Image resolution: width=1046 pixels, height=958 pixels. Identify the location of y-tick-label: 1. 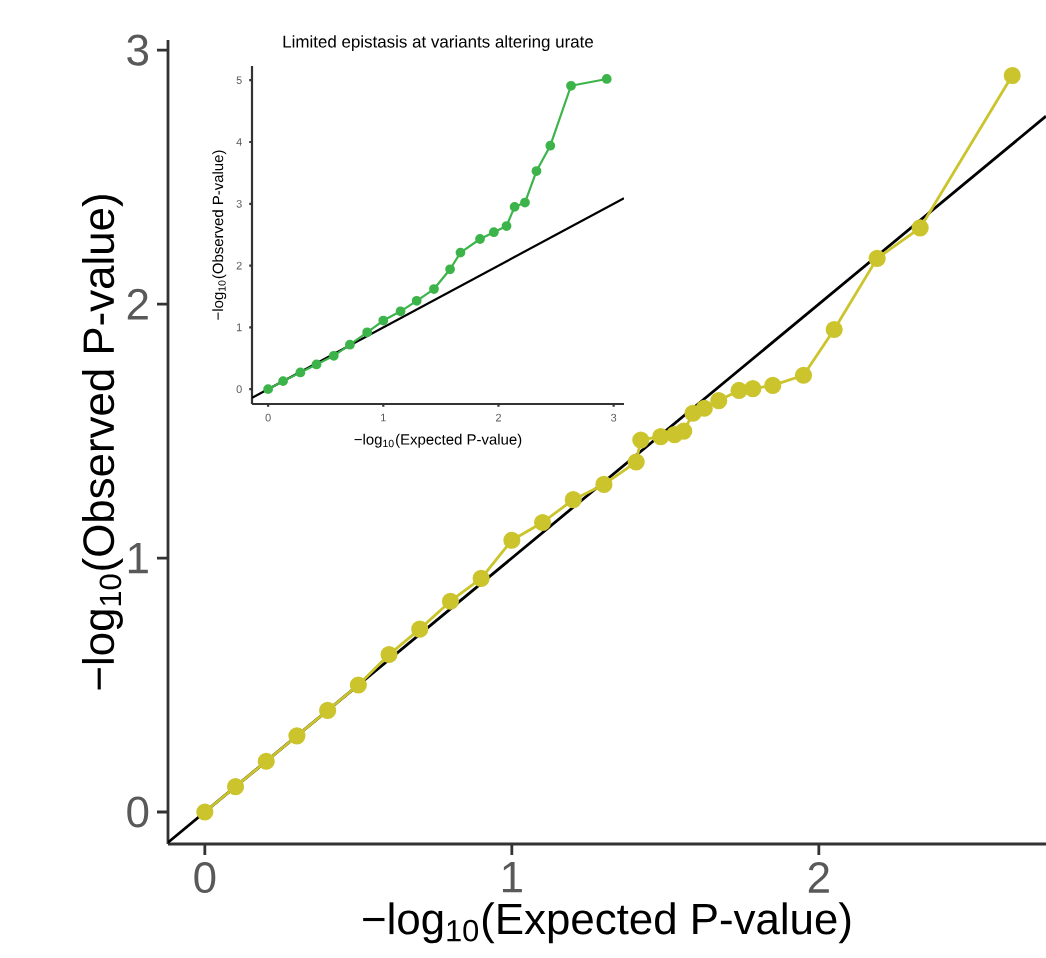
(138, 558).